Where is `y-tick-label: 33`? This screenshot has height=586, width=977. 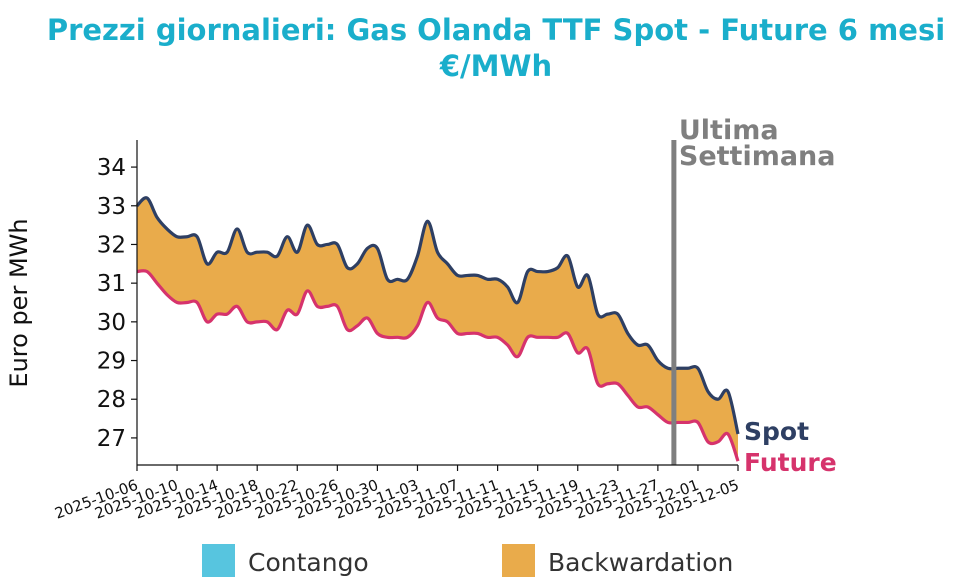
y-tick-label: 33 is located at coordinates (111, 207).